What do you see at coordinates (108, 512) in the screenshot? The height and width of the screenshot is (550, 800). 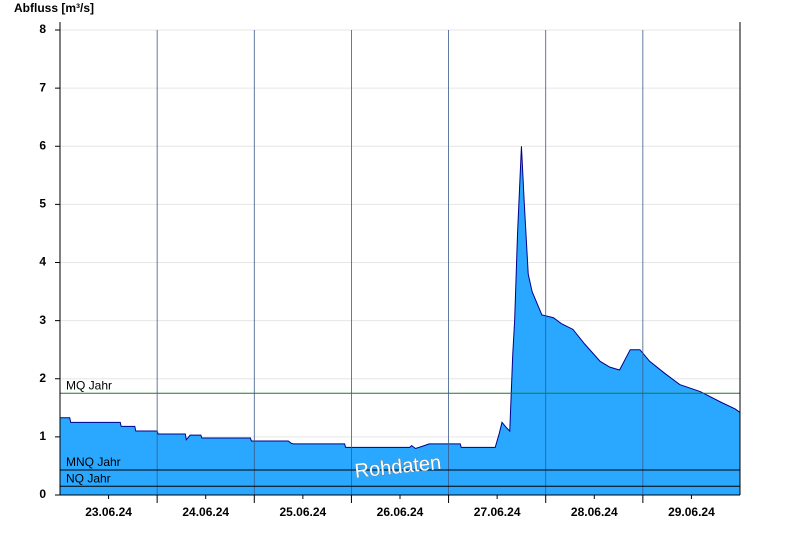 I see `x-tick-label: 23.06.24` at bounding box center [108, 512].